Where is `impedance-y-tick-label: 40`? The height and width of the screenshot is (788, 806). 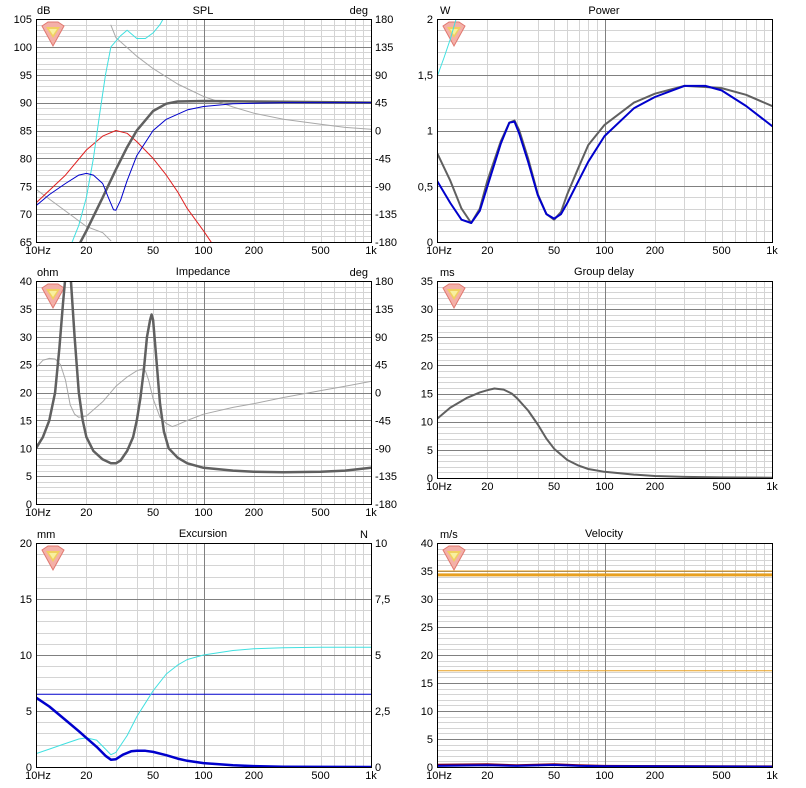
impedance-y-tick-label: 40 is located at coordinates (26, 282).